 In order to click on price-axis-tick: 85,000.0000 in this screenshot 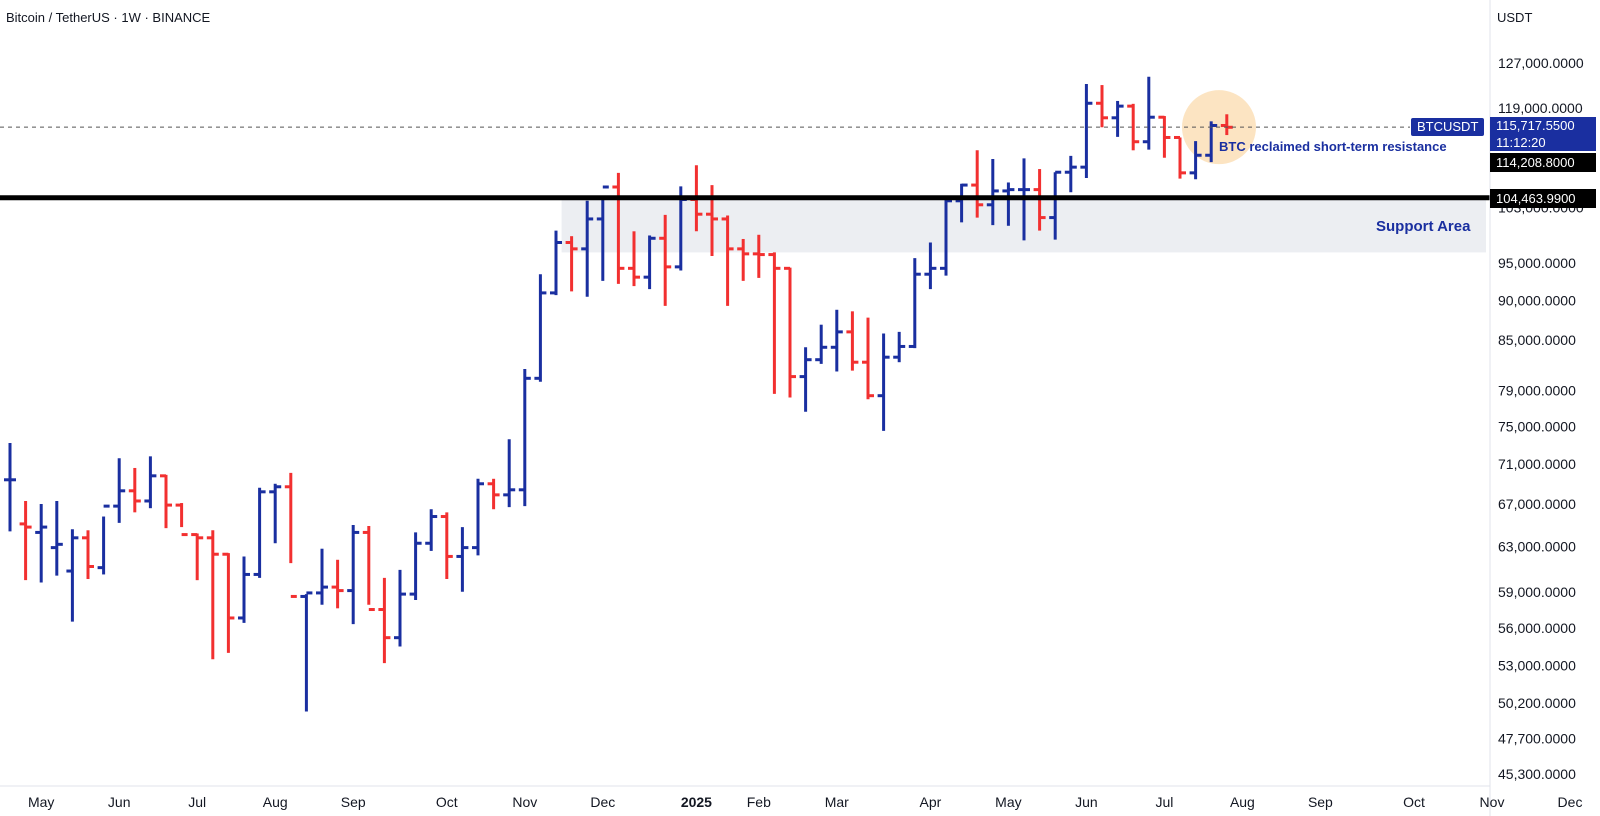, I will do `click(1537, 340)`.